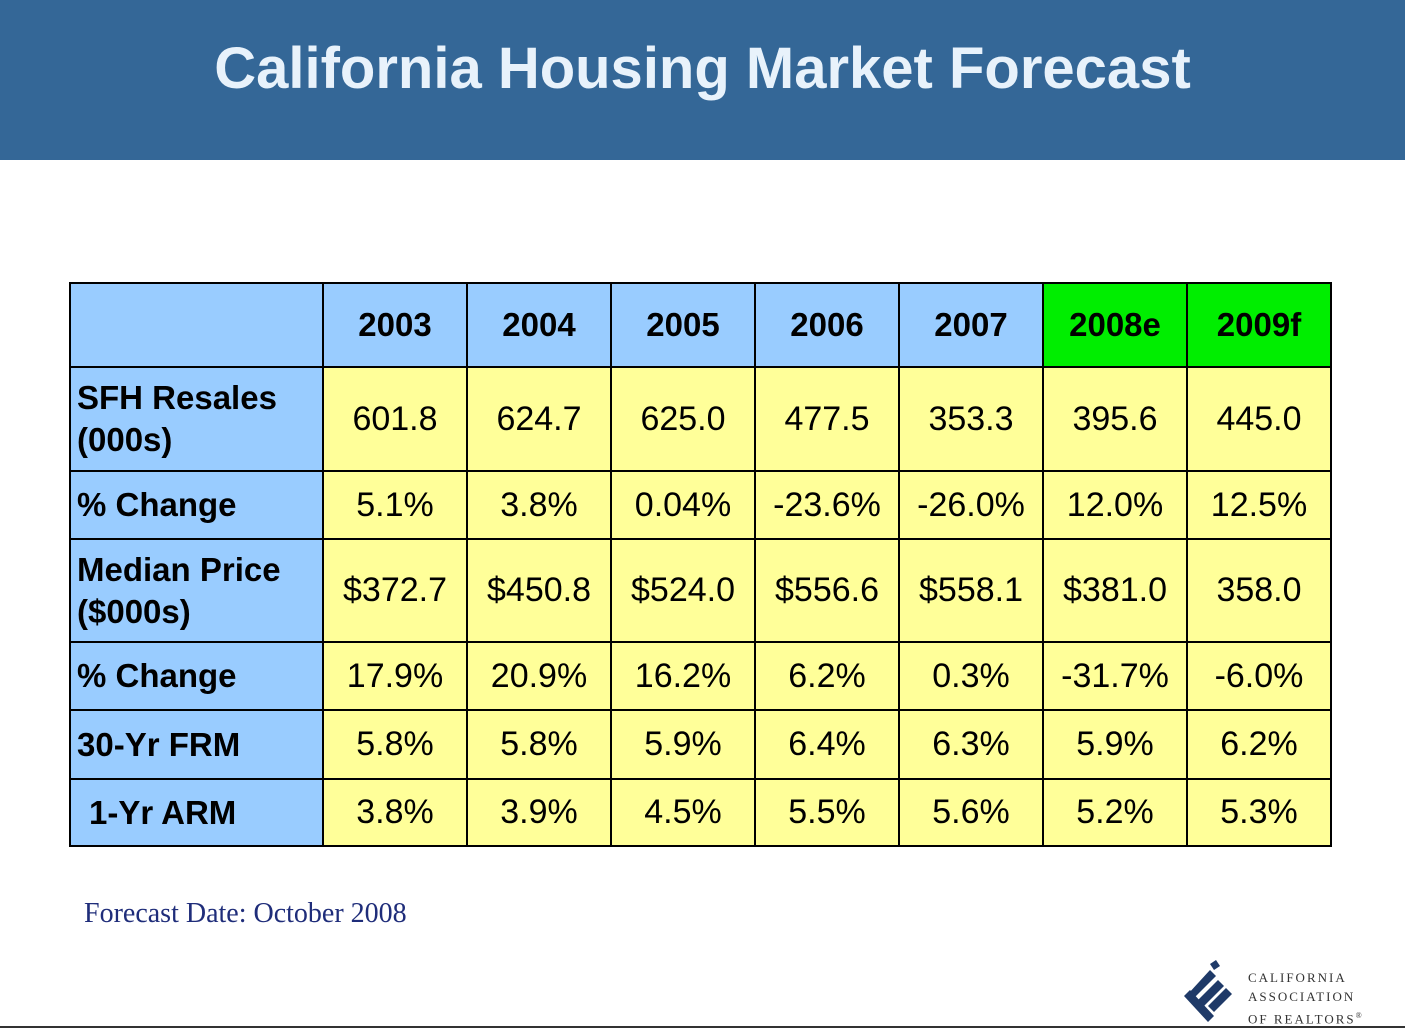  Describe the element at coordinates (196, 590) in the screenshot. I see `row-label: Median Price ($000s)` at that location.